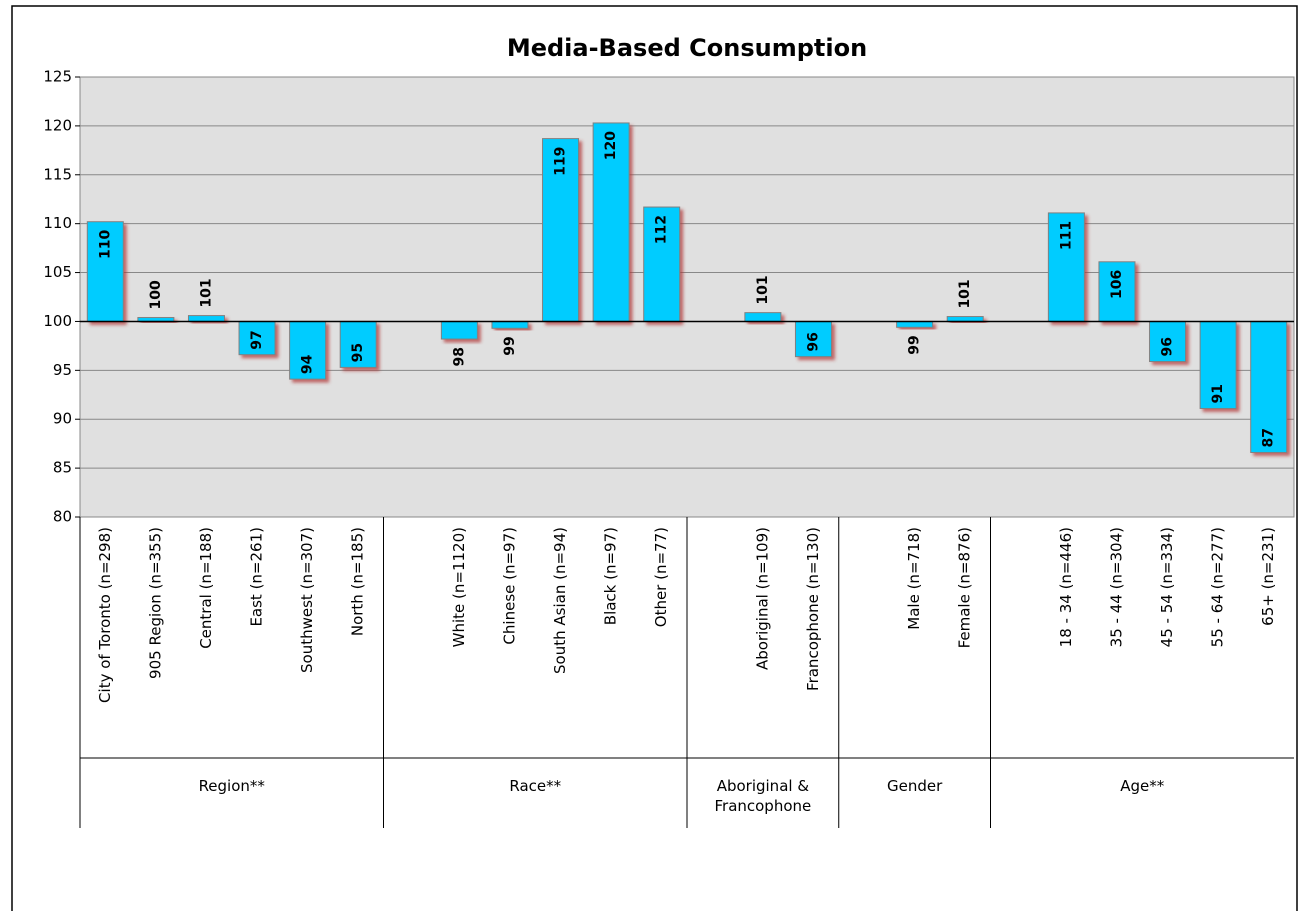  I want to click on x-tick-label: 45 - 54 (n=334), so click(1167, 587).